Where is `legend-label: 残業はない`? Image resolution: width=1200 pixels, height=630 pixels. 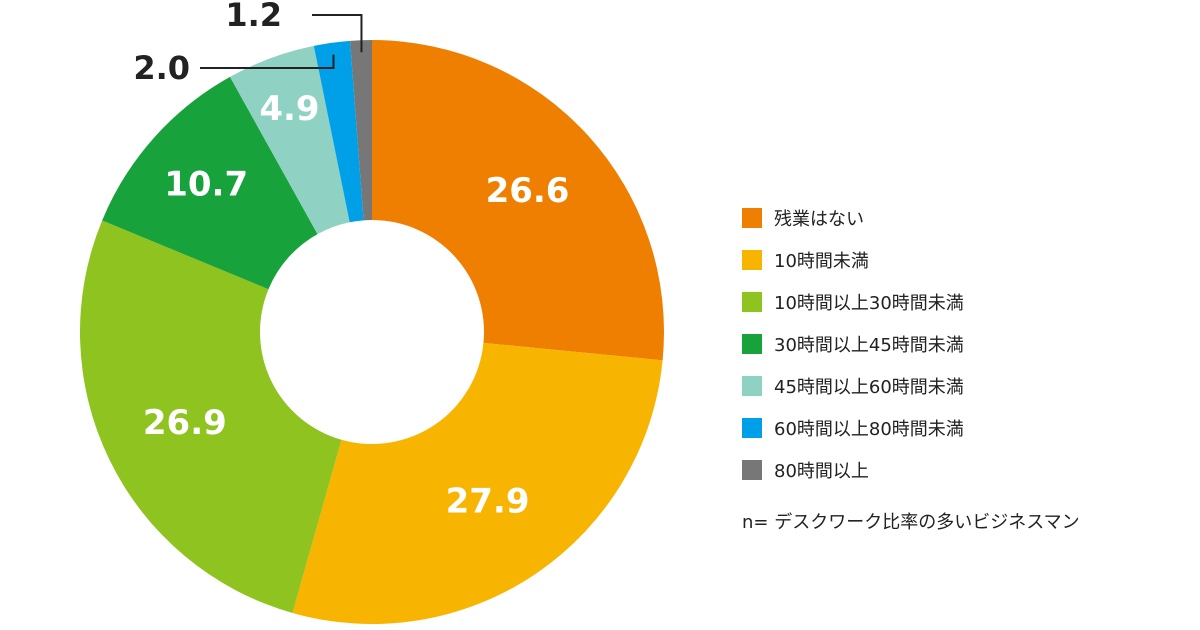
legend-label: 残業はない is located at coordinates (819, 219).